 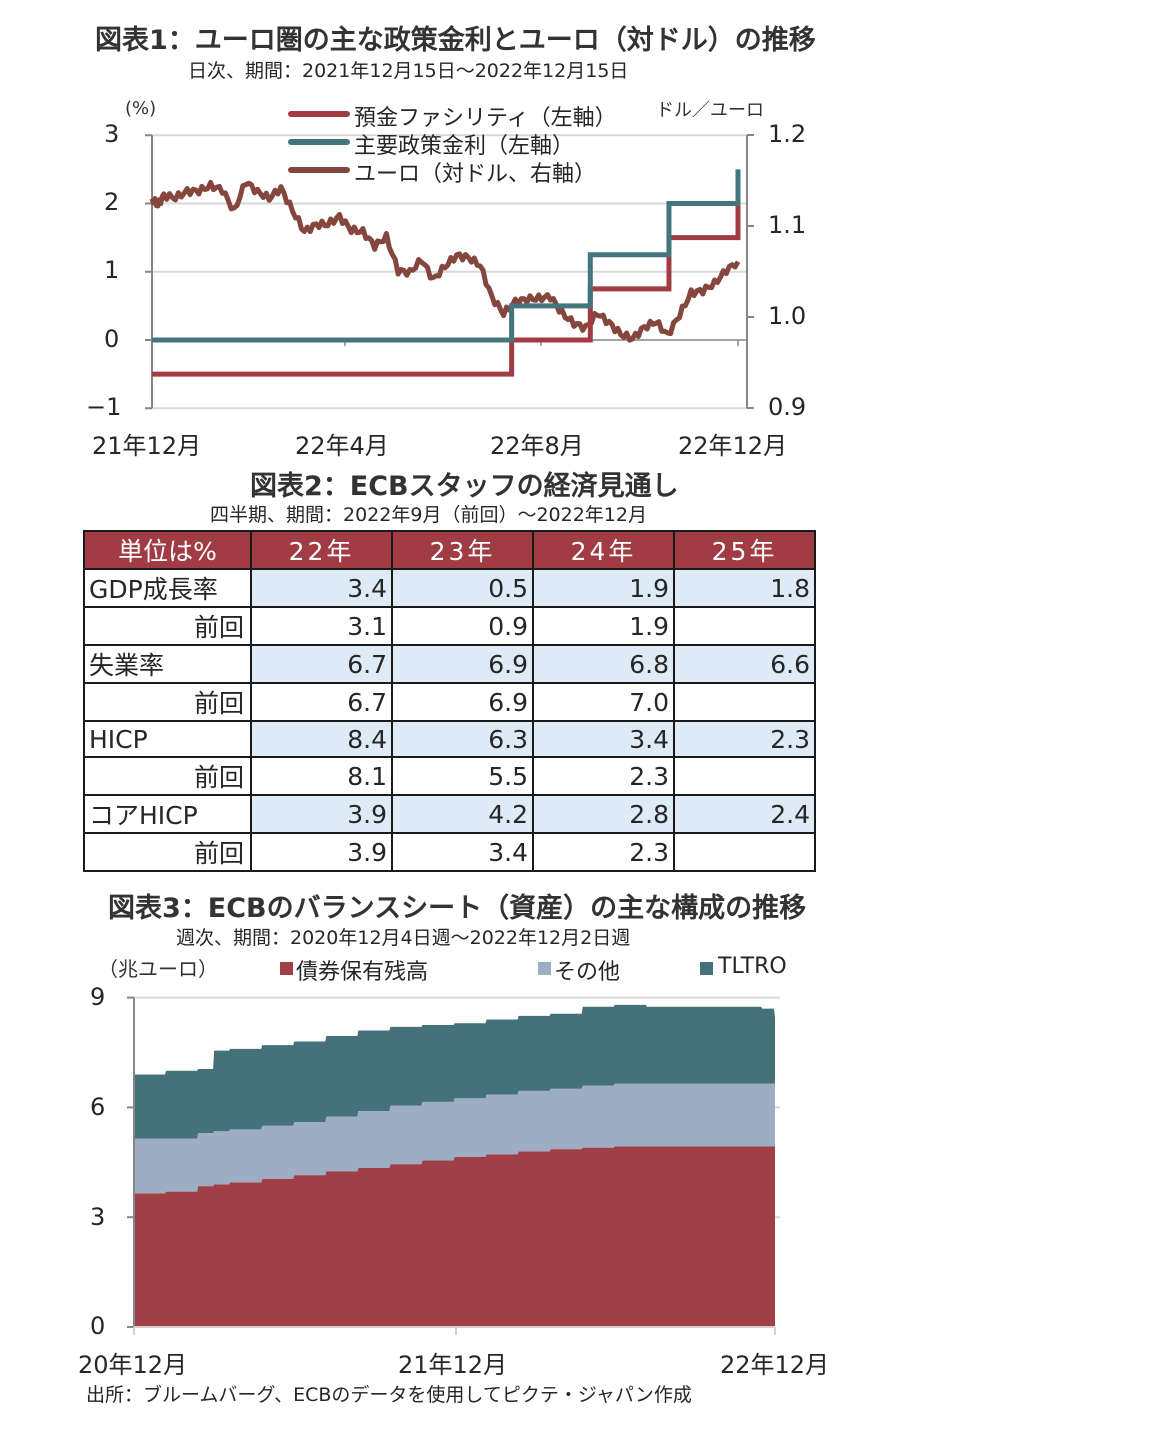 What do you see at coordinates (462, 664) in the screenshot?
I see `table-cell: 6.9` at bounding box center [462, 664].